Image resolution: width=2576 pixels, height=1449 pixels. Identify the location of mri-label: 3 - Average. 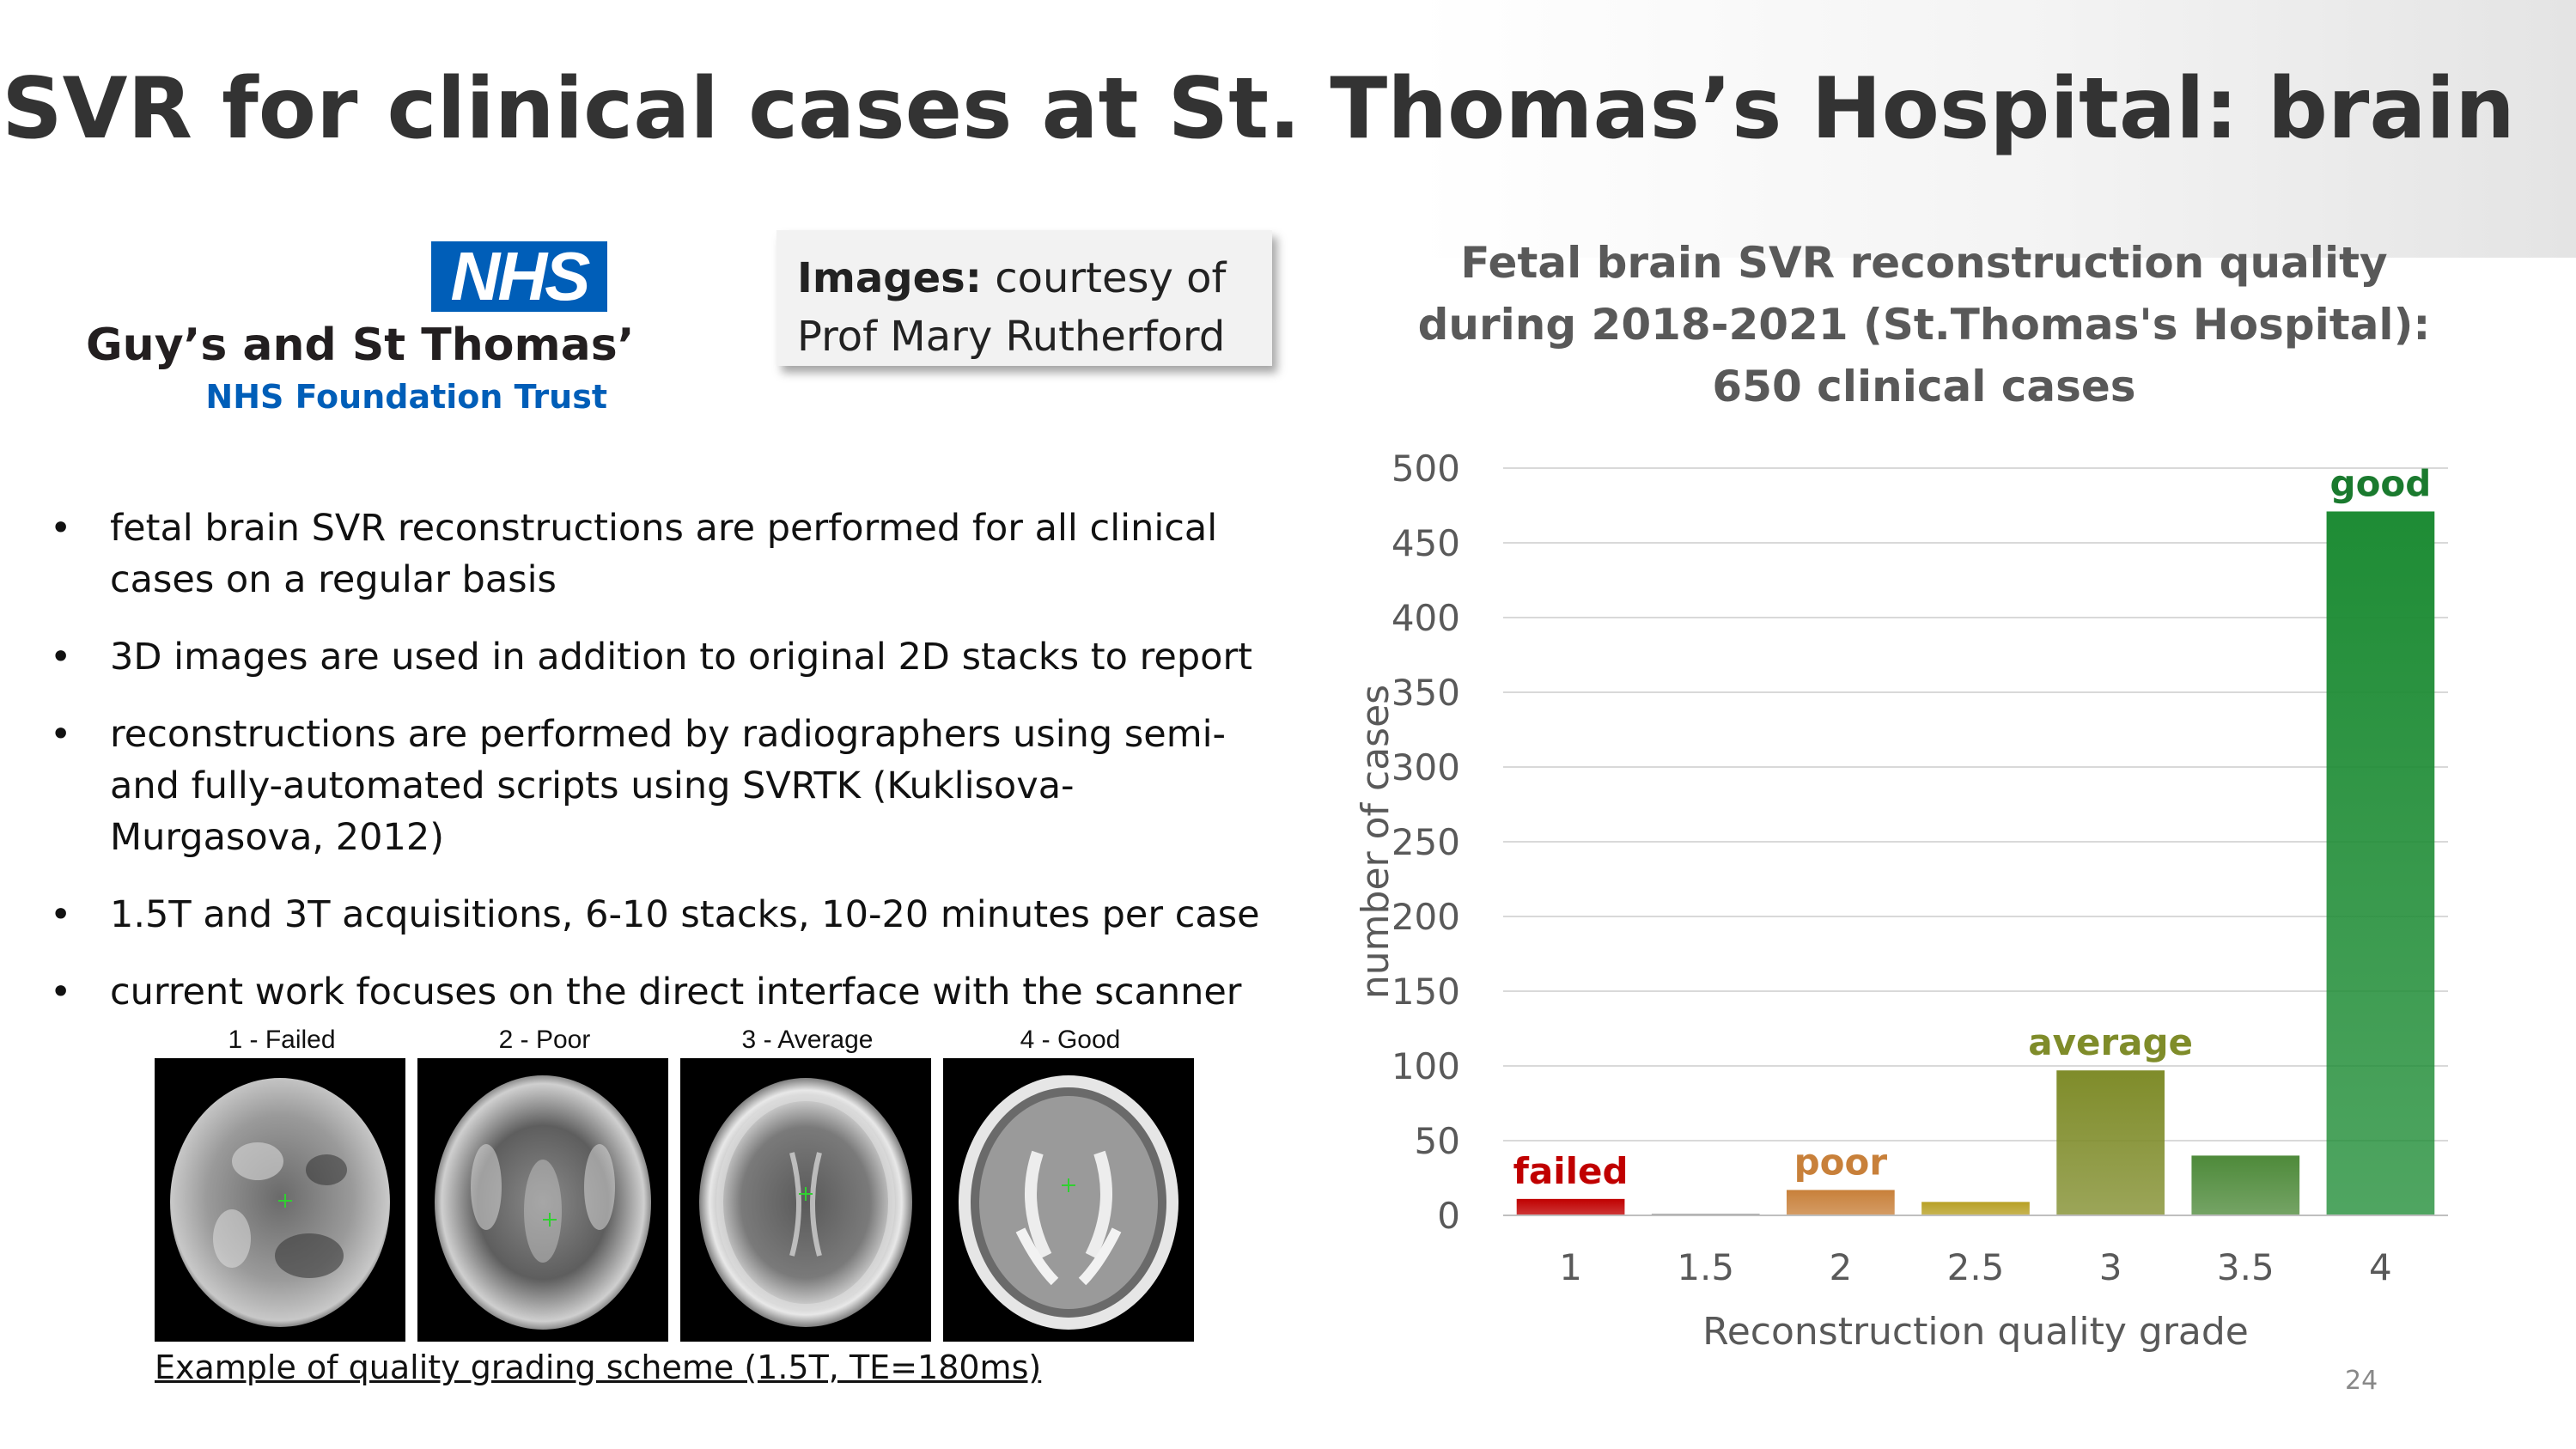
(807, 1040).